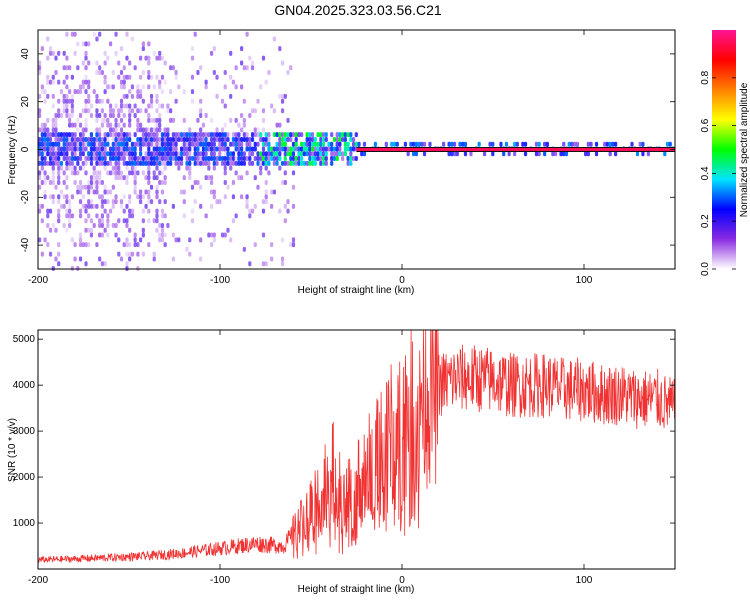 Image resolution: width=750 pixels, height=600 pixels. Describe the element at coordinates (515, 149) in the screenshot. I see `carrier-line` at that location.